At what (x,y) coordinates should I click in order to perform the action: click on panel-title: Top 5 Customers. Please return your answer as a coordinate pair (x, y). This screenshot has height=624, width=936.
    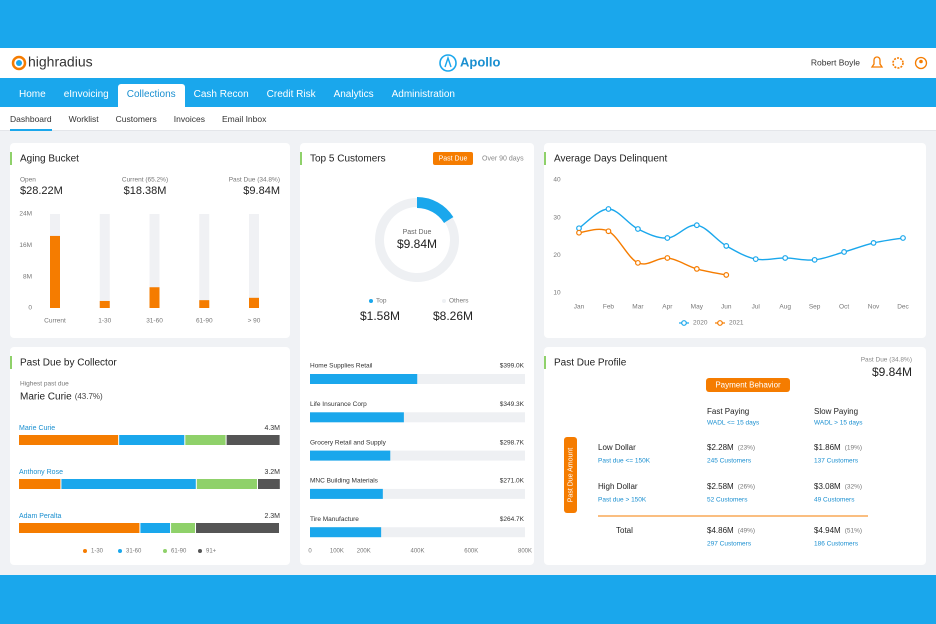
    Looking at the image, I should click on (348, 159).